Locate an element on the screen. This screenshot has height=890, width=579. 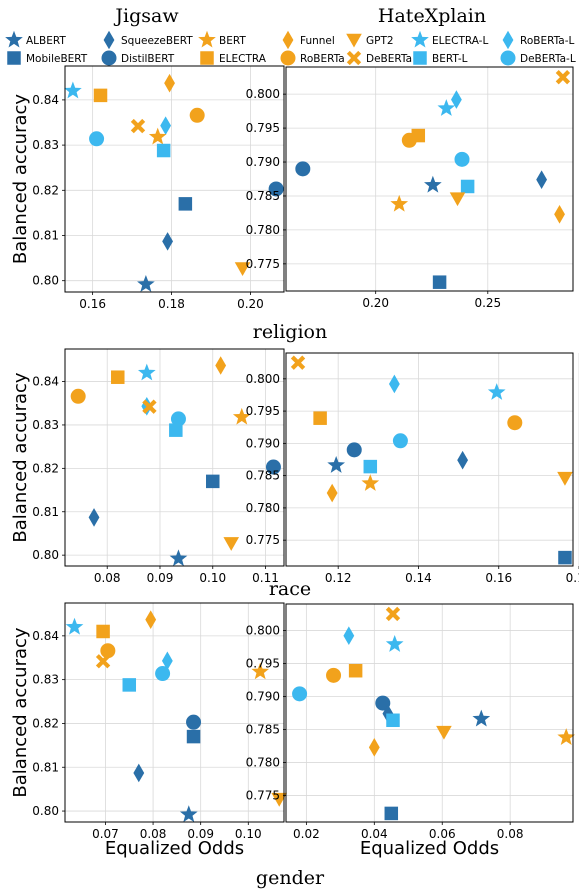
x-tick-label: 0.06 is located at coordinates (442, 834).